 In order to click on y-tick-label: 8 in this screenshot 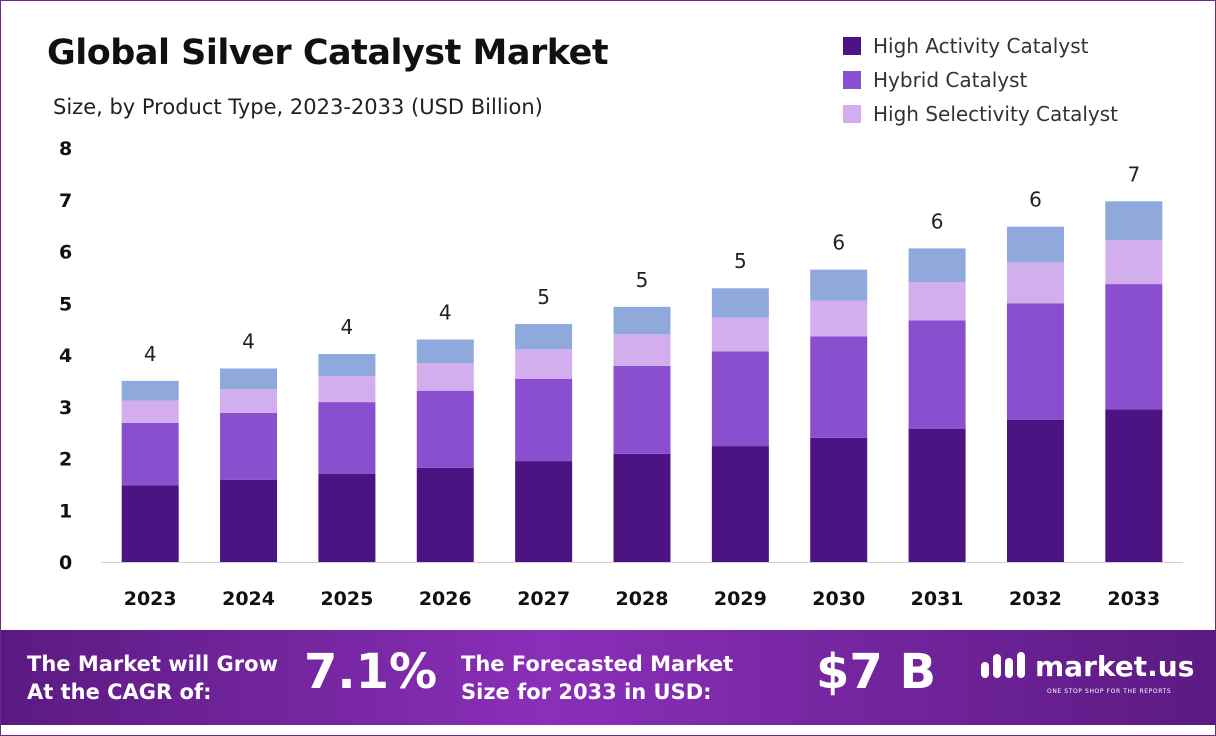, I will do `click(65, 149)`.